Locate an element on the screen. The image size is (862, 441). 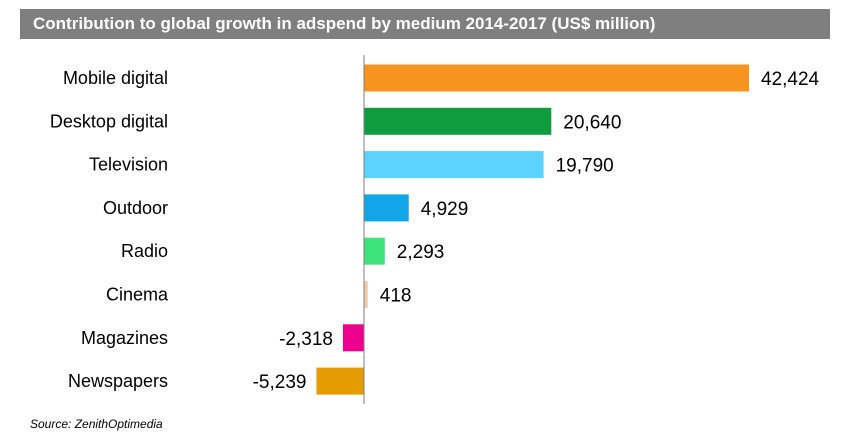
value-label: 42,424 is located at coordinates (790, 79).